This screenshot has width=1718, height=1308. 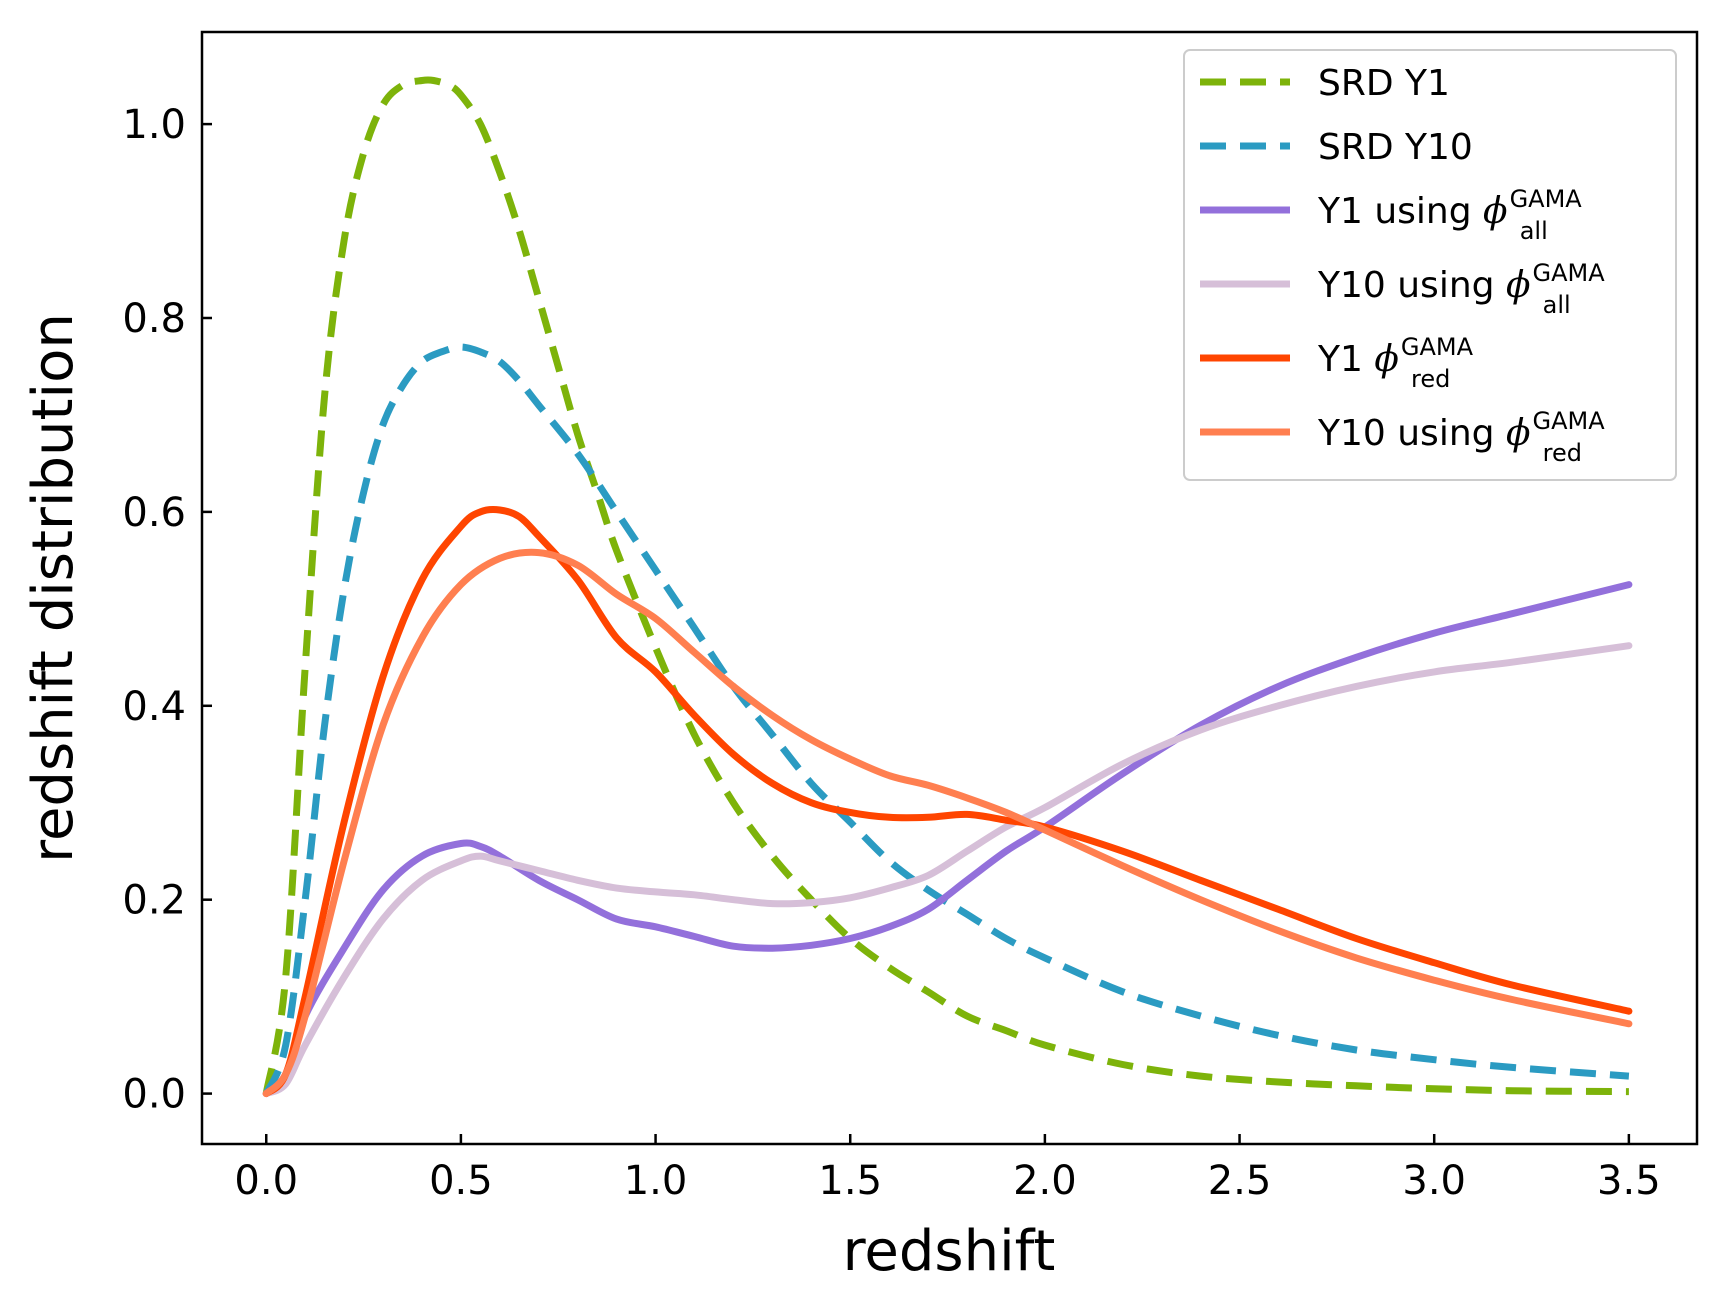 I want to click on x-tick-label: 1.0, so click(x=656, y=1181).